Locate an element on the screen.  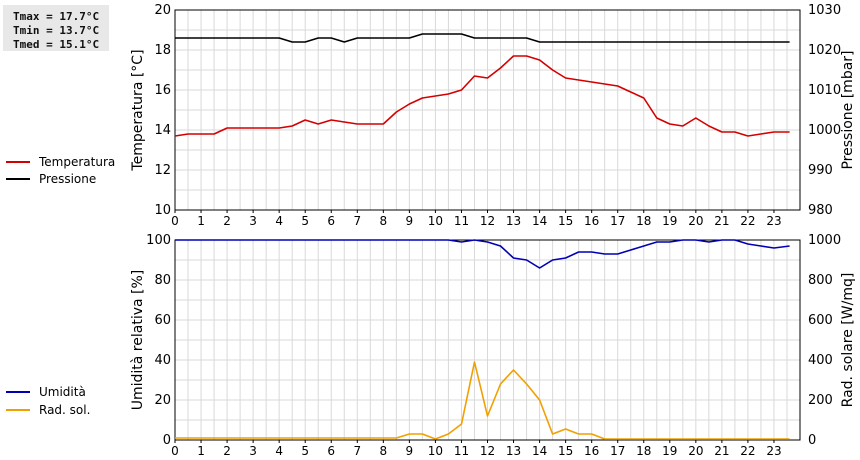
legend-pressure-label: Pressione is located at coordinates (68, 179).